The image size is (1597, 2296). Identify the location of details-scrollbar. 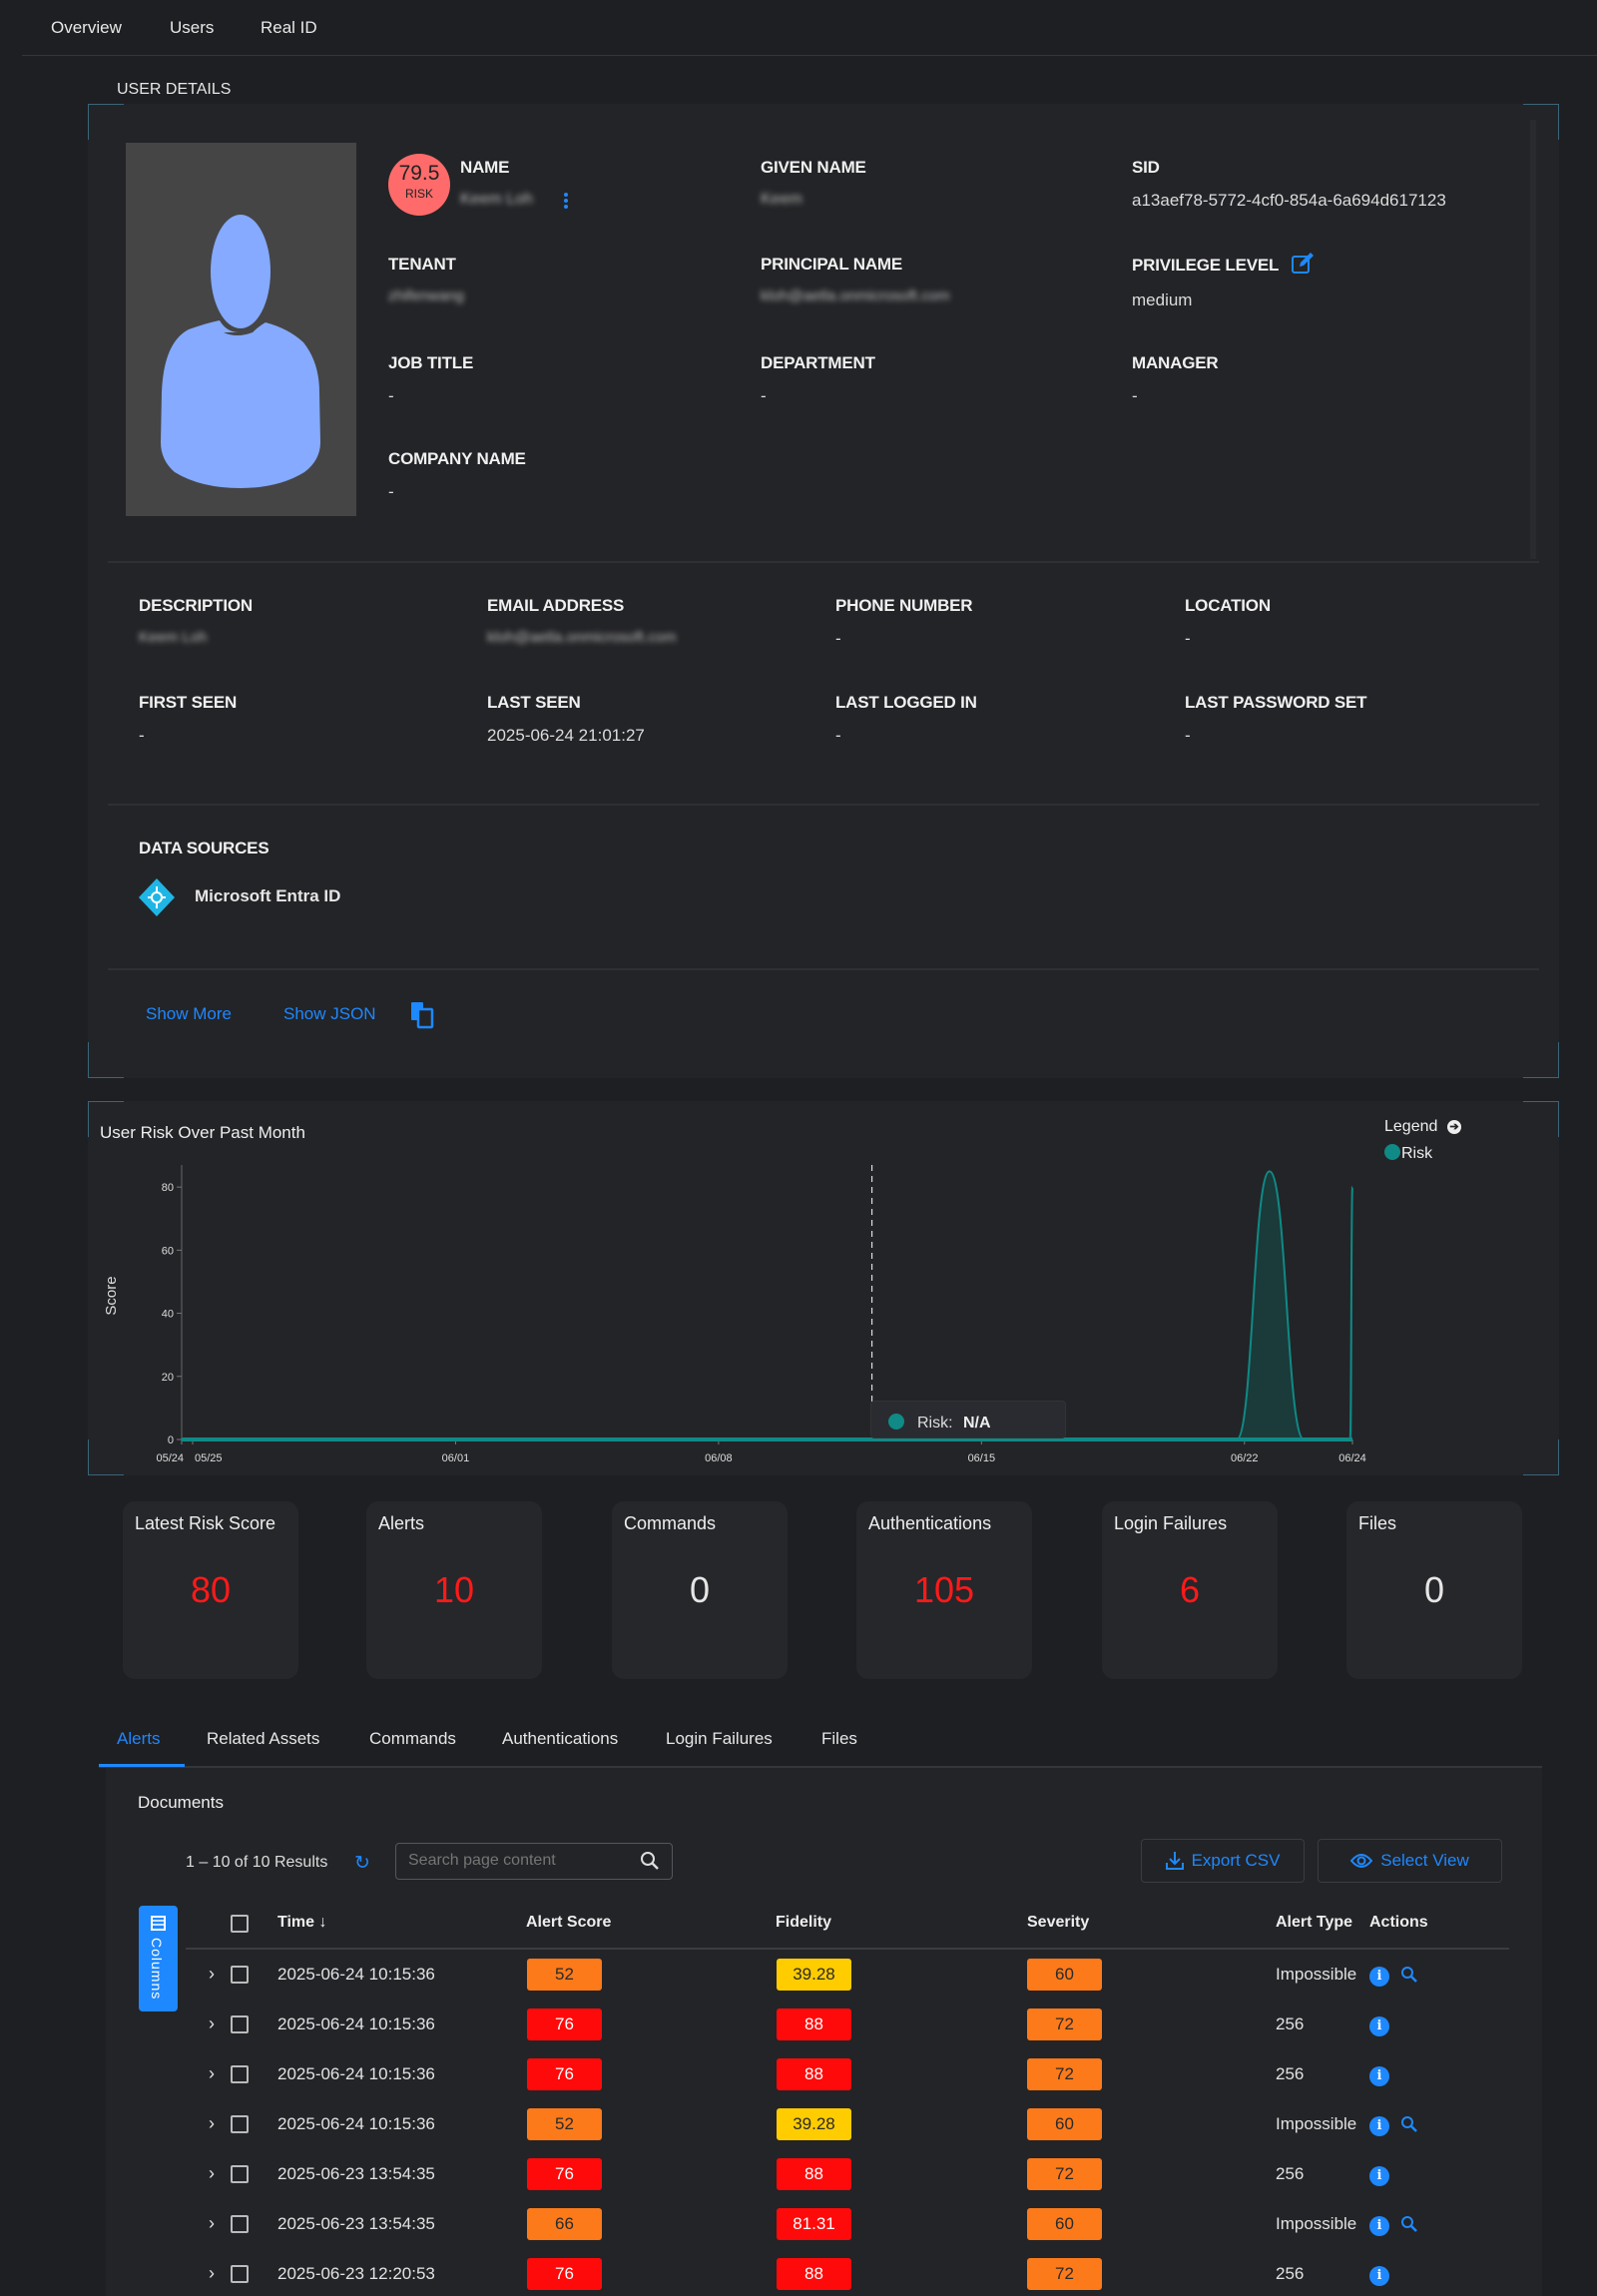
(1533, 340).